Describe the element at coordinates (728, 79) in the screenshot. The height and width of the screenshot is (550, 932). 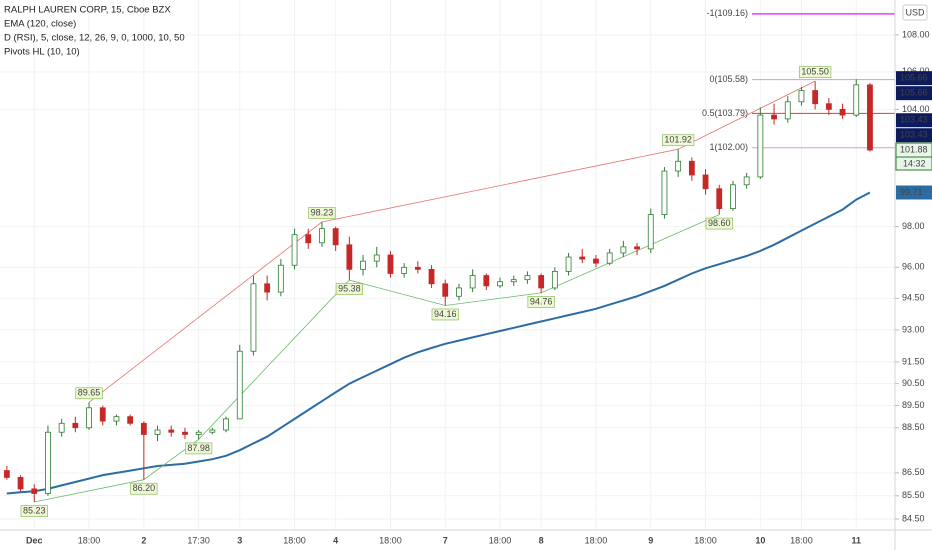
I see `level-label: 0(105.58)` at that location.